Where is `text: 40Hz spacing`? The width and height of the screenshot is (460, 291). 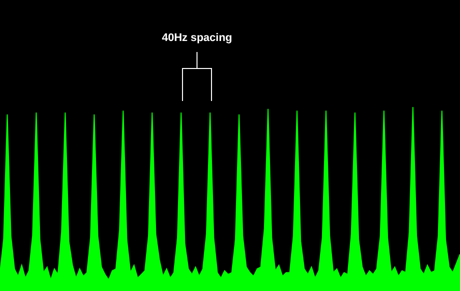 text: 40Hz spacing is located at coordinates (197, 38).